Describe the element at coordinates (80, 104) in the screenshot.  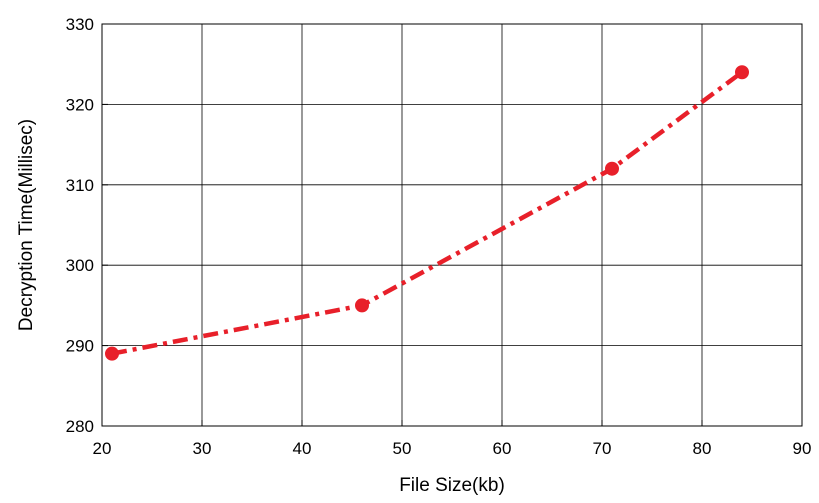
I see `y-tick-label: 320` at that location.